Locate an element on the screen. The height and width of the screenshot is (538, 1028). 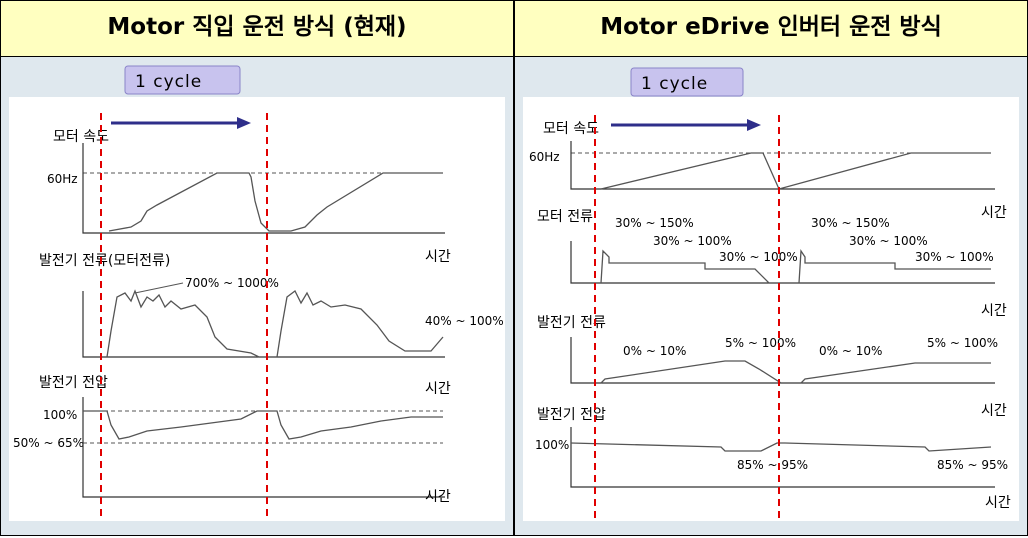
left-current-label: 발전기 전류(모터전류) is located at coordinates (104, 261).